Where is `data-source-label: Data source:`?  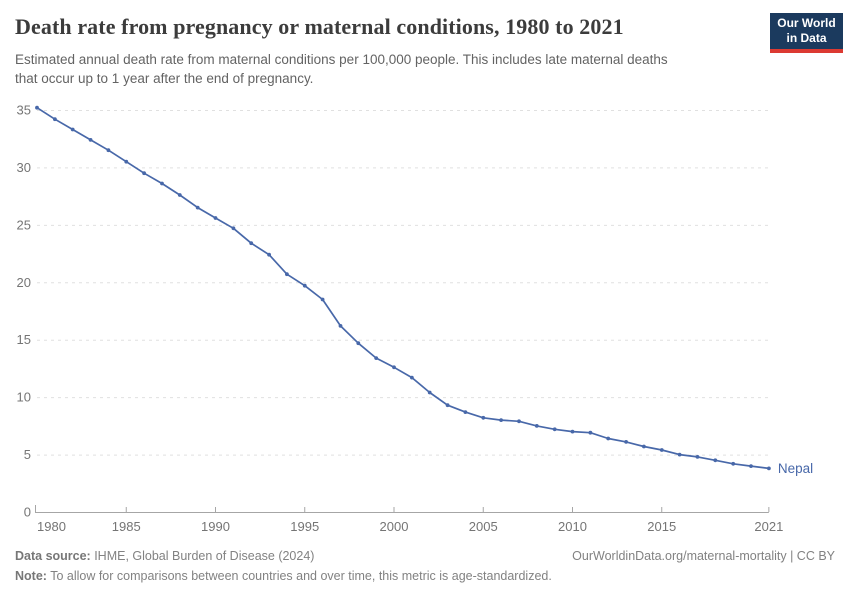 data-source-label: Data source: is located at coordinates (53, 556).